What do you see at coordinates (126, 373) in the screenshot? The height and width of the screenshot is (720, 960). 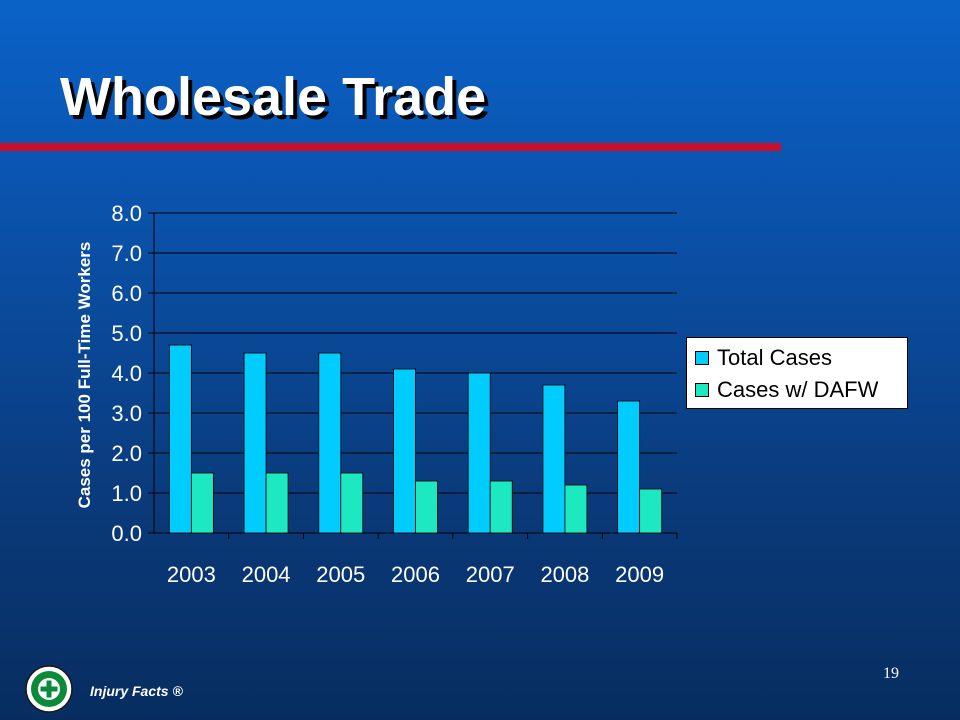 I see `y-tick-label: 4.0` at bounding box center [126, 373].